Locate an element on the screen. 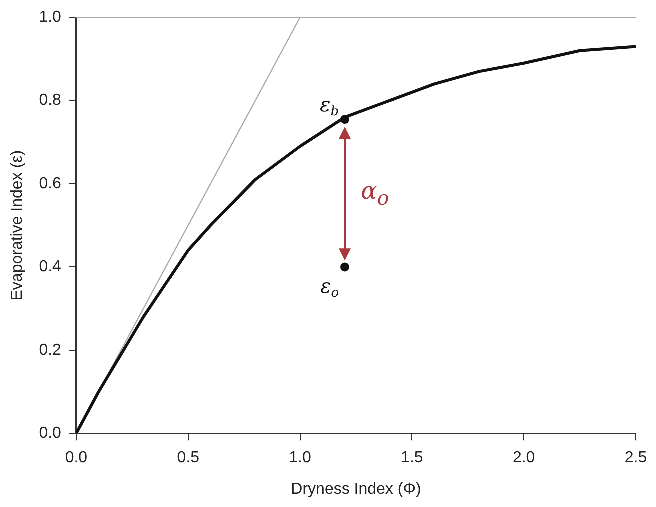 Image resolution: width=656 pixels, height=507 pixels. x-tick-label: 2.5 is located at coordinates (636, 458).